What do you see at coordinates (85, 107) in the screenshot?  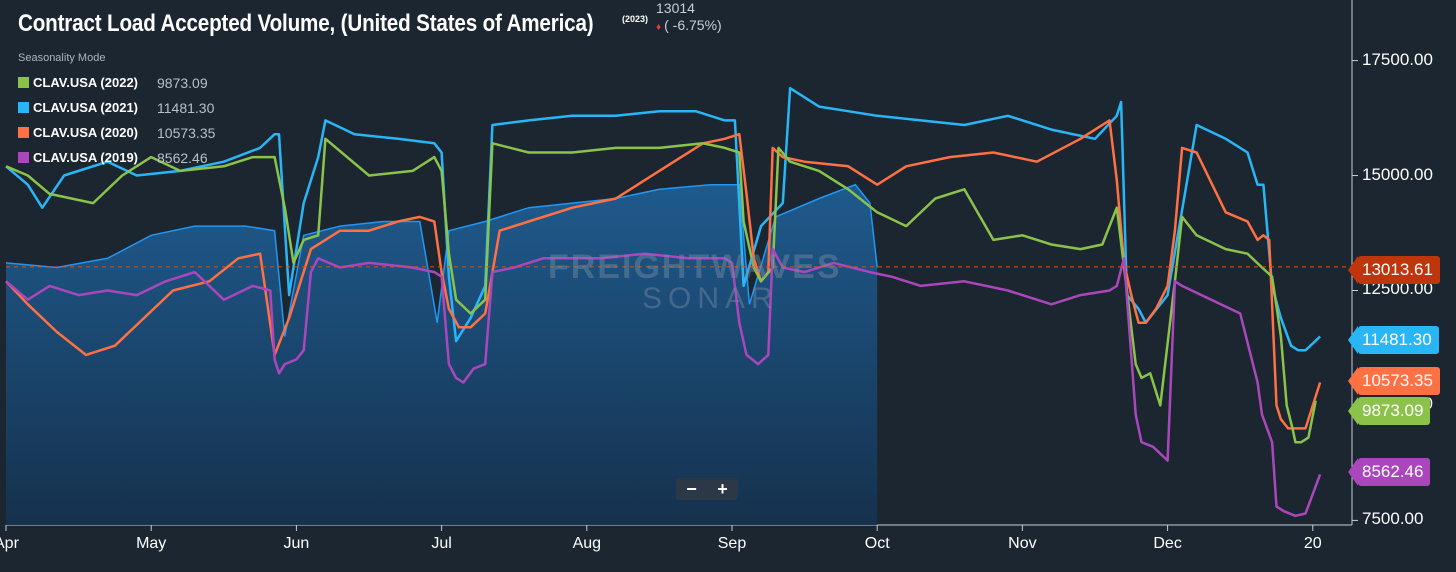 I see `legend-label: CLAV.USA (2021)` at bounding box center [85, 107].